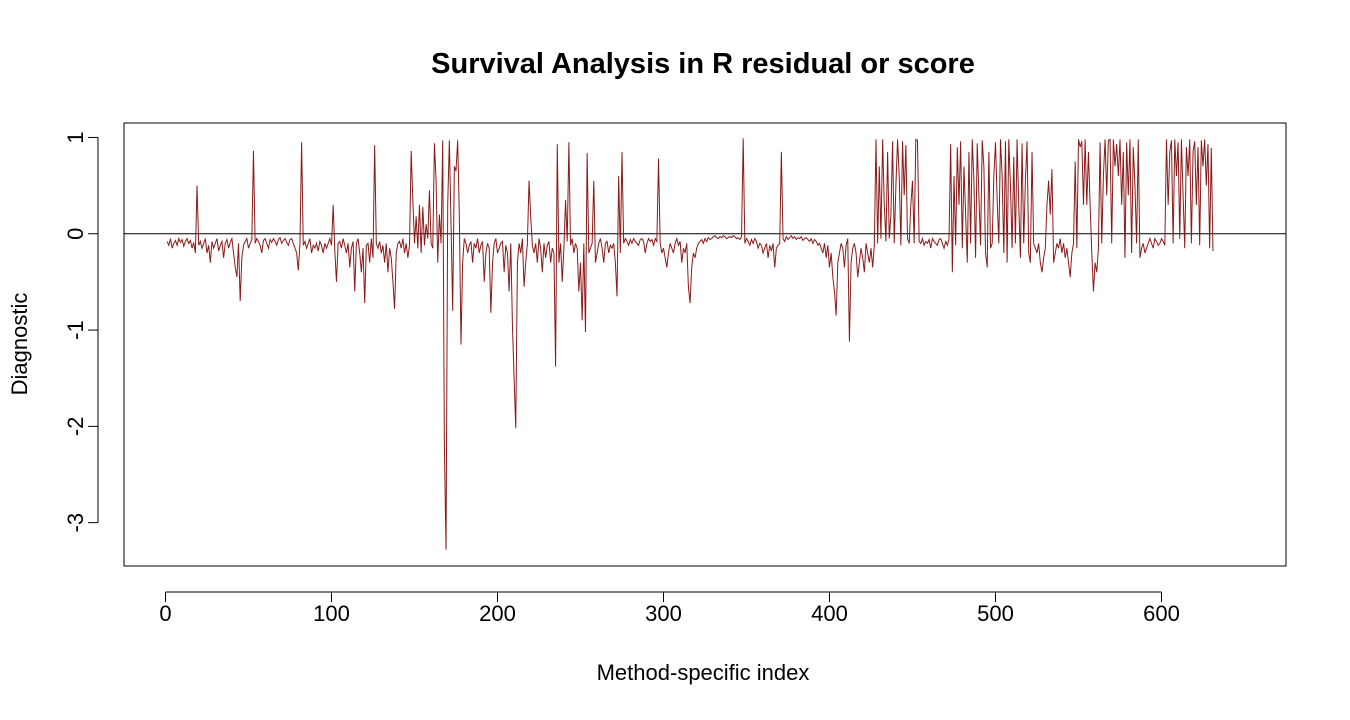 The height and width of the screenshot is (720, 1350). Describe the element at coordinates (995, 613) in the screenshot. I see `x-tick-label: 500` at that location.